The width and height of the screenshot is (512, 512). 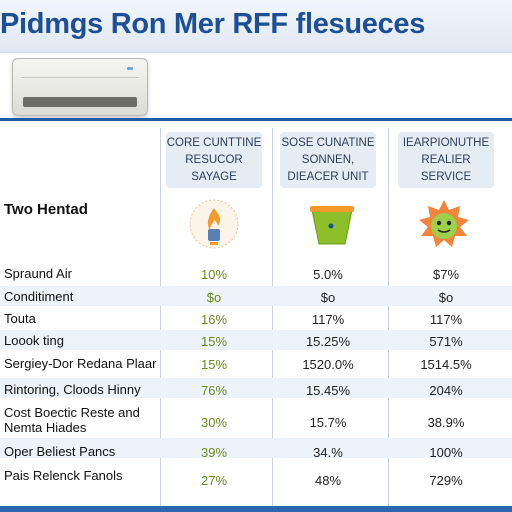 I want to click on table-cell: 15.25%, so click(x=328, y=341).